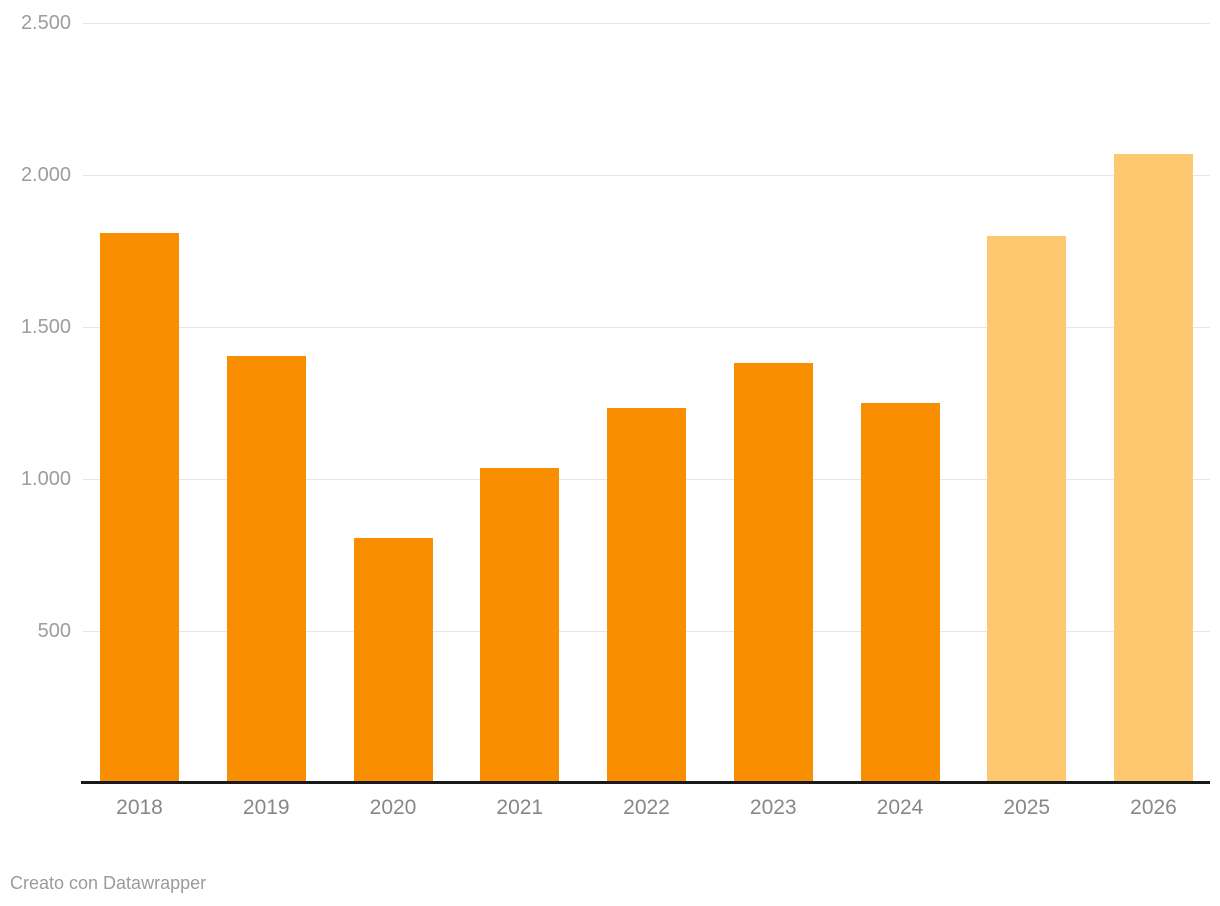 The height and width of the screenshot is (906, 1220). I want to click on y-axis-tick-label: 1.000, so click(45, 479).